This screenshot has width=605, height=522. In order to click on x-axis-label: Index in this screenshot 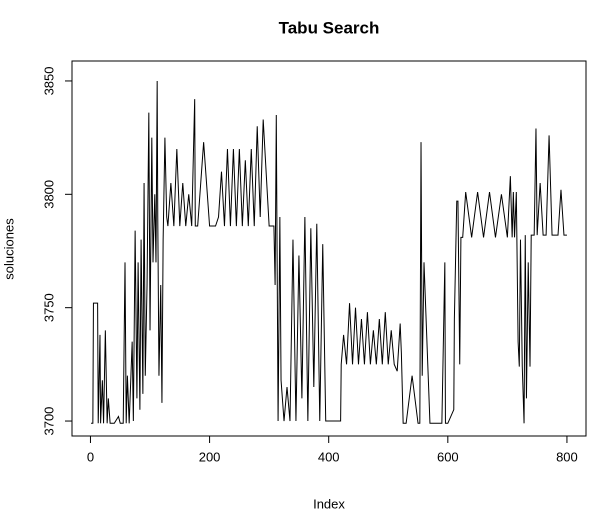, I will do `click(329, 503)`.